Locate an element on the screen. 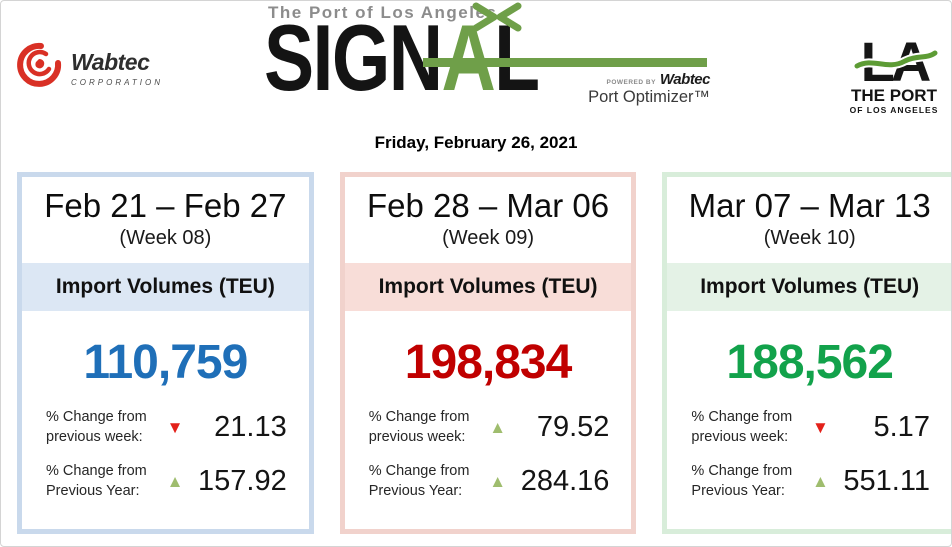 This screenshot has height=547, width=952. card-date-range: Mar 07 – Mar 13 is located at coordinates (809, 205).